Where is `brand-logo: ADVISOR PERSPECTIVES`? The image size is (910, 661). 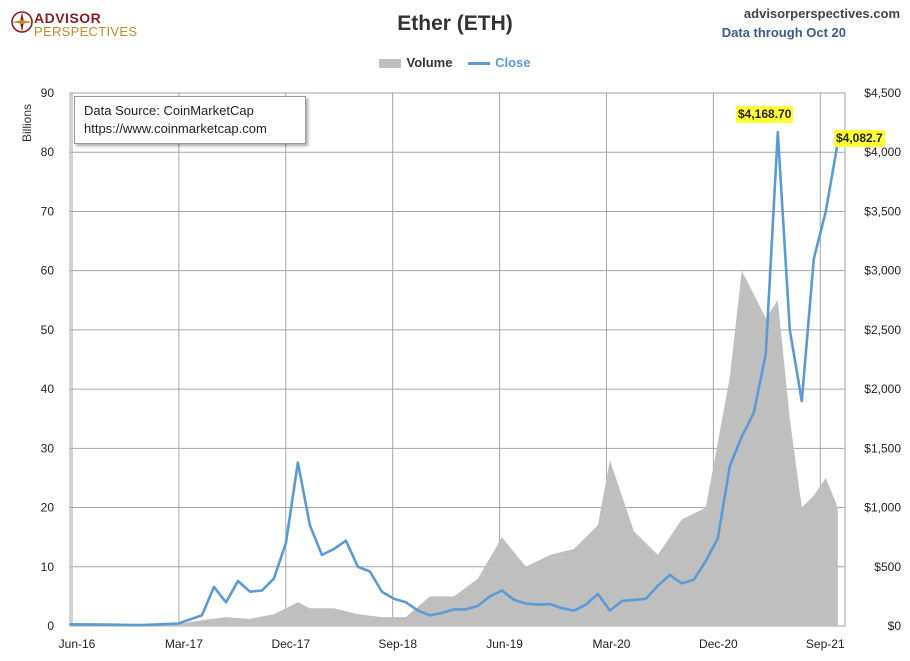
brand-logo: ADVISOR PERSPECTIVES is located at coordinates (80, 23).